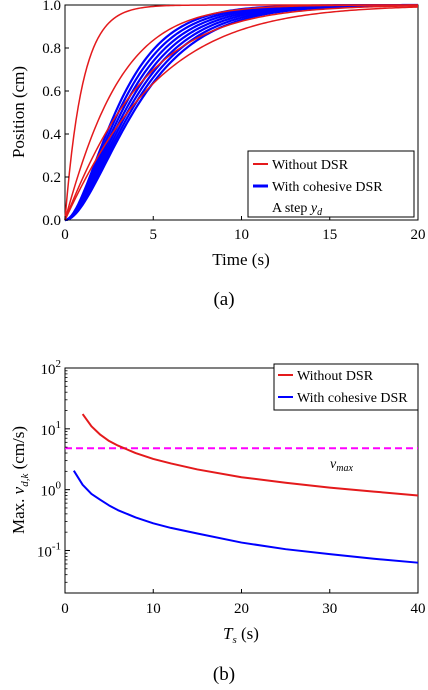  I want to click on y-tick-label-a-0-4: 0.4, so click(51, 135).